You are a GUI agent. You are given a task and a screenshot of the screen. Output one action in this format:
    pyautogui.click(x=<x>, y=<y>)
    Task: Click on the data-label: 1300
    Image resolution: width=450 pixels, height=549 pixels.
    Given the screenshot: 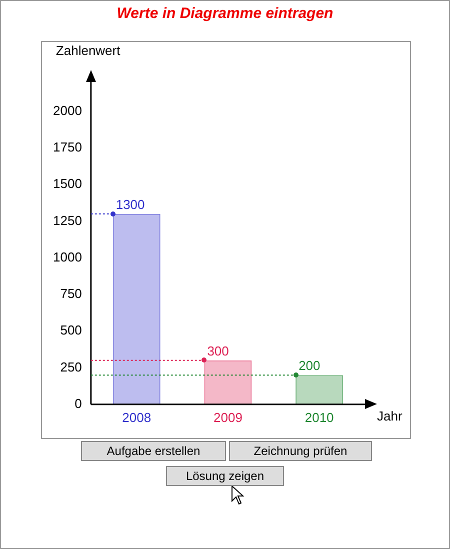 What is the action you would take?
    pyautogui.click(x=130, y=204)
    